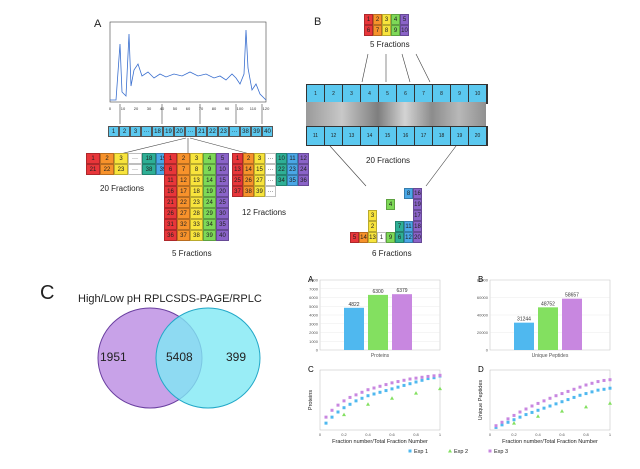  Describe the element at coordinates (460, 136) in the screenshot. I see `gel-lane-label: 19` at that location.